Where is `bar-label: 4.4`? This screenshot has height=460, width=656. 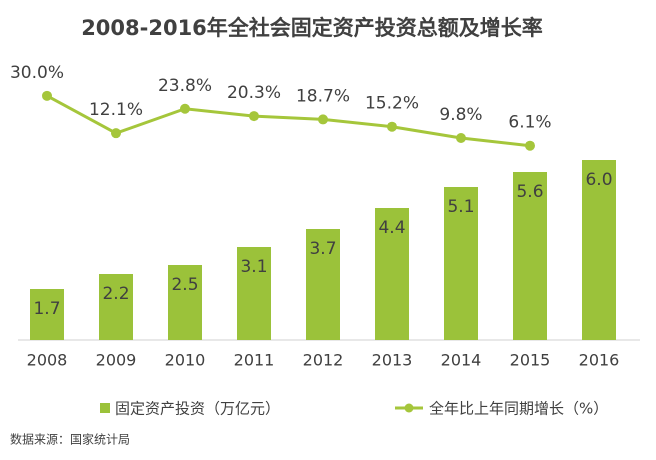
bar-label: 4.4 is located at coordinates (391, 228).